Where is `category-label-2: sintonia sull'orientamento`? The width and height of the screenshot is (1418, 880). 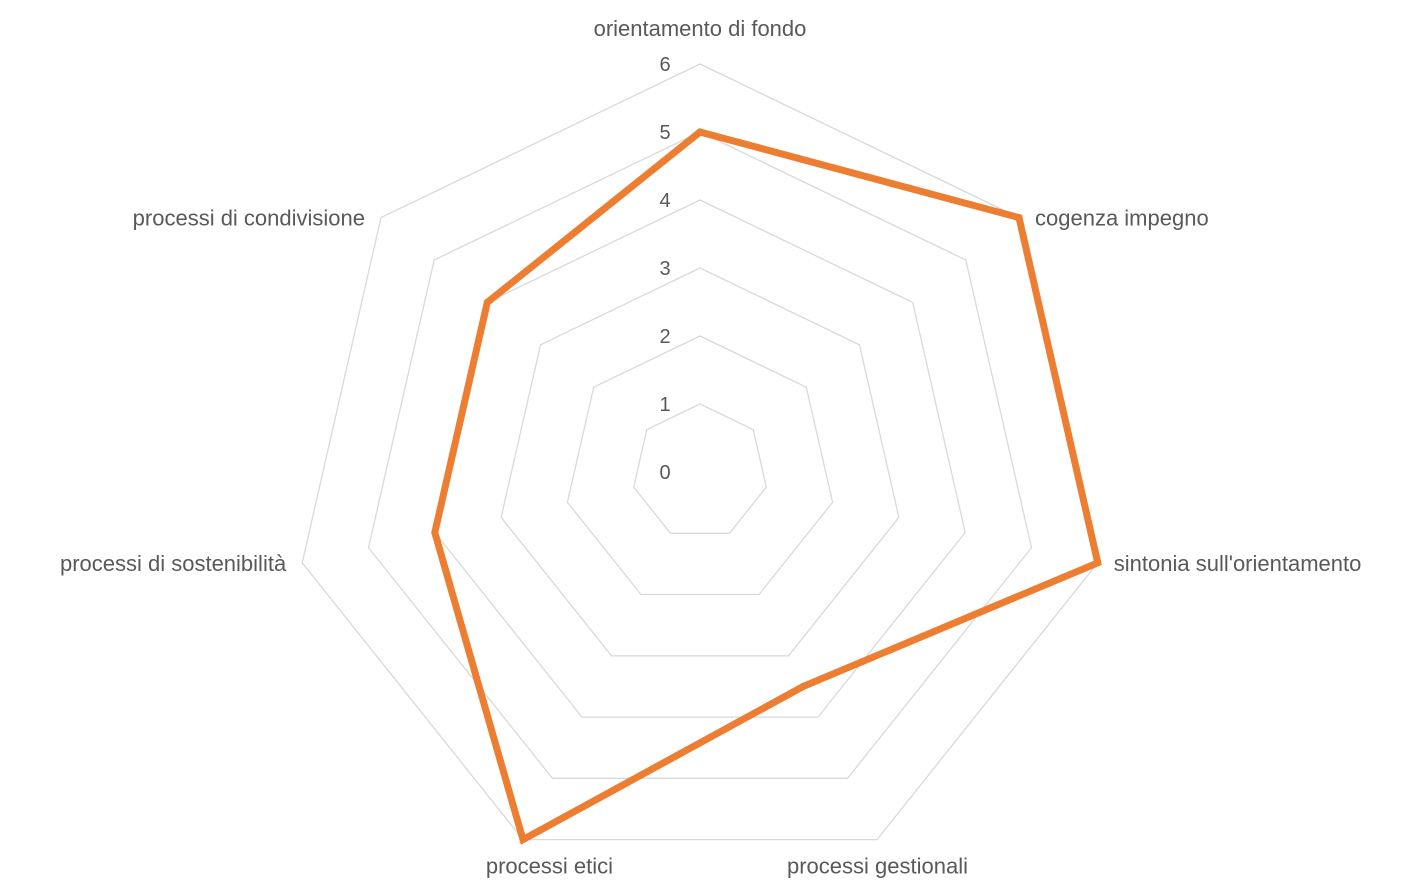
category-label-2: sintonia sull'orientamento is located at coordinates (1238, 563).